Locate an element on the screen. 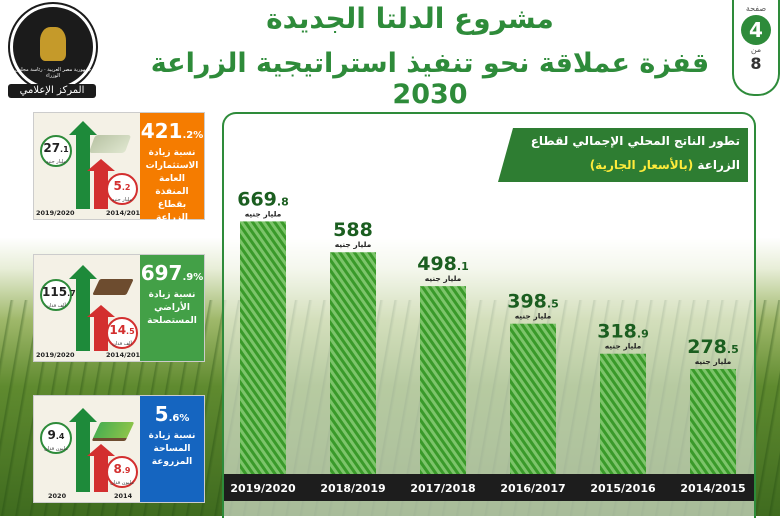  new-value-circle: 115.7 ألف فدان is located at coordinates (58, 295).